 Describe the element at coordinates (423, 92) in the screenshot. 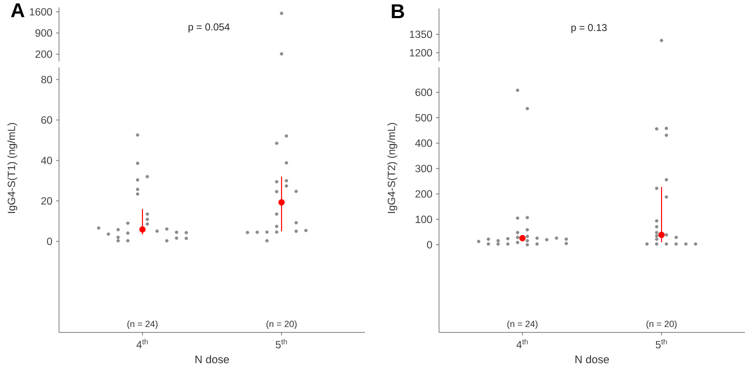

I see `y-tick-label: 600` at that location.